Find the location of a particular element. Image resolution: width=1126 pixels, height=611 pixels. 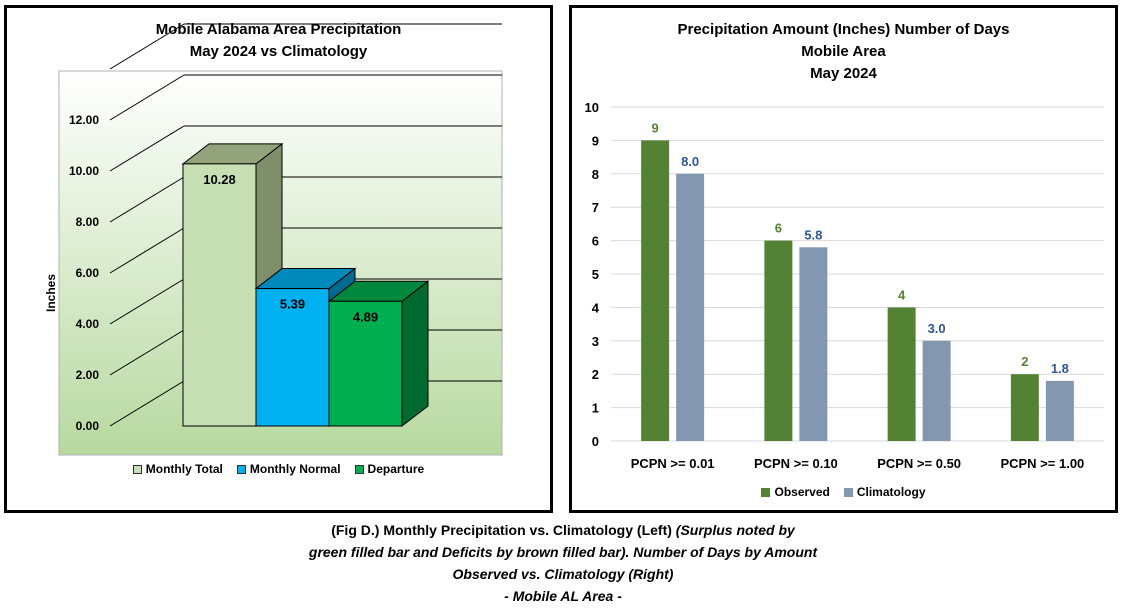

right-y-tick-label: 2 is located at coordinates (595, 374).